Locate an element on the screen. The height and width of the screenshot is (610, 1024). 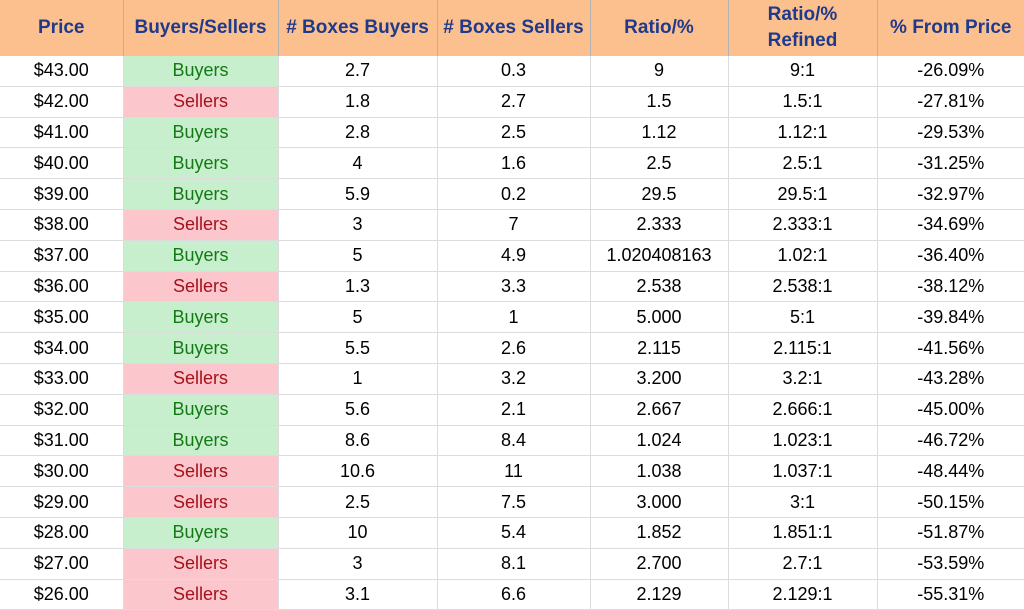
cell-boxes-buyers: 2.5 is located at coordinates (358, 502).